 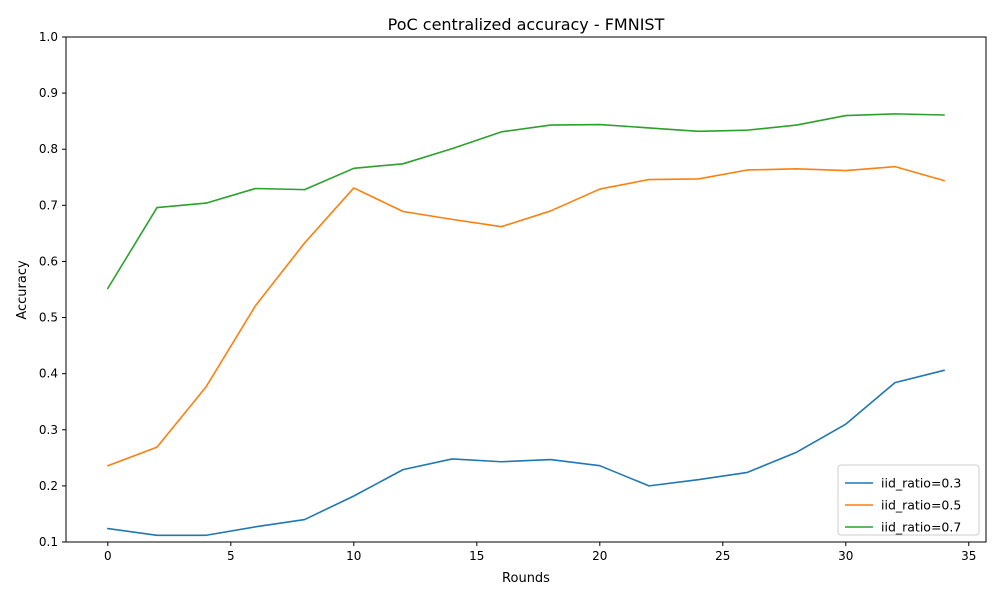 I want to click on x-tick-label: 20, so click(x=599, y=556).